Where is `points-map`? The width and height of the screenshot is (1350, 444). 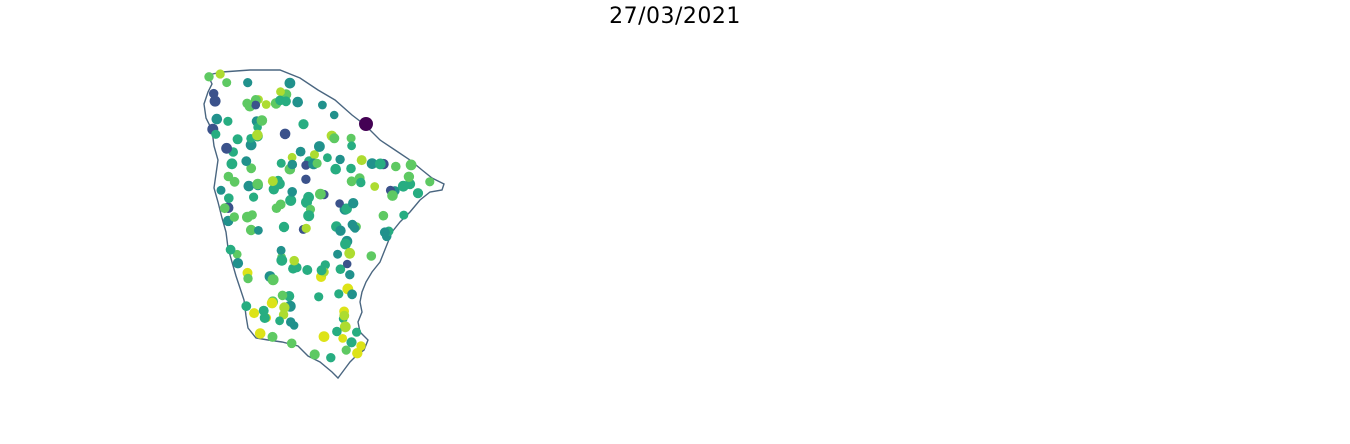
points-map is located at coordinates (324, 224).